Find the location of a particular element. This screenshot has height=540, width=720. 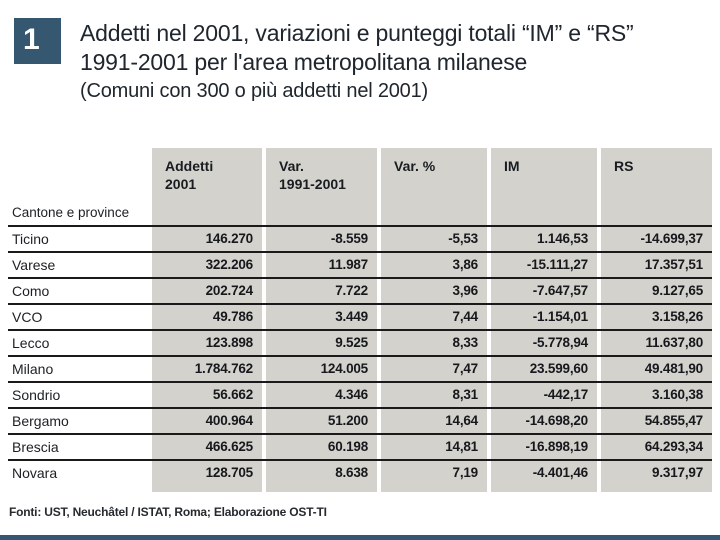

table-tail-pad is located at coordinates (360, 488).